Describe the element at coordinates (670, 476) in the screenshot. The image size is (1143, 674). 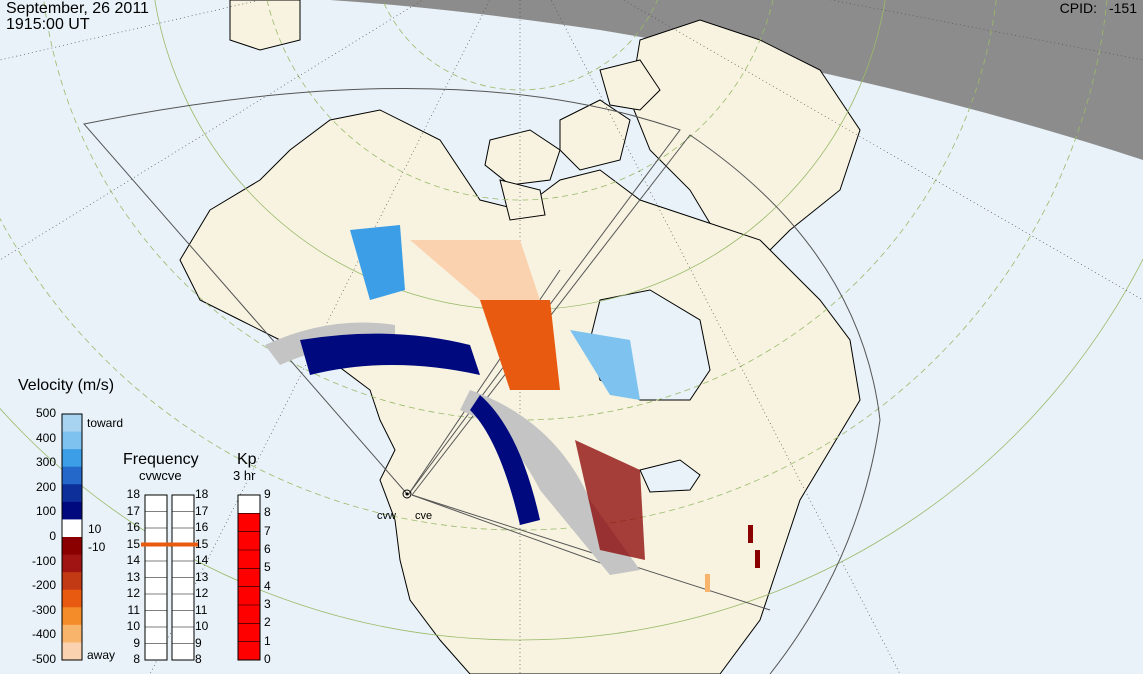
I see `great-lakes` at that location.